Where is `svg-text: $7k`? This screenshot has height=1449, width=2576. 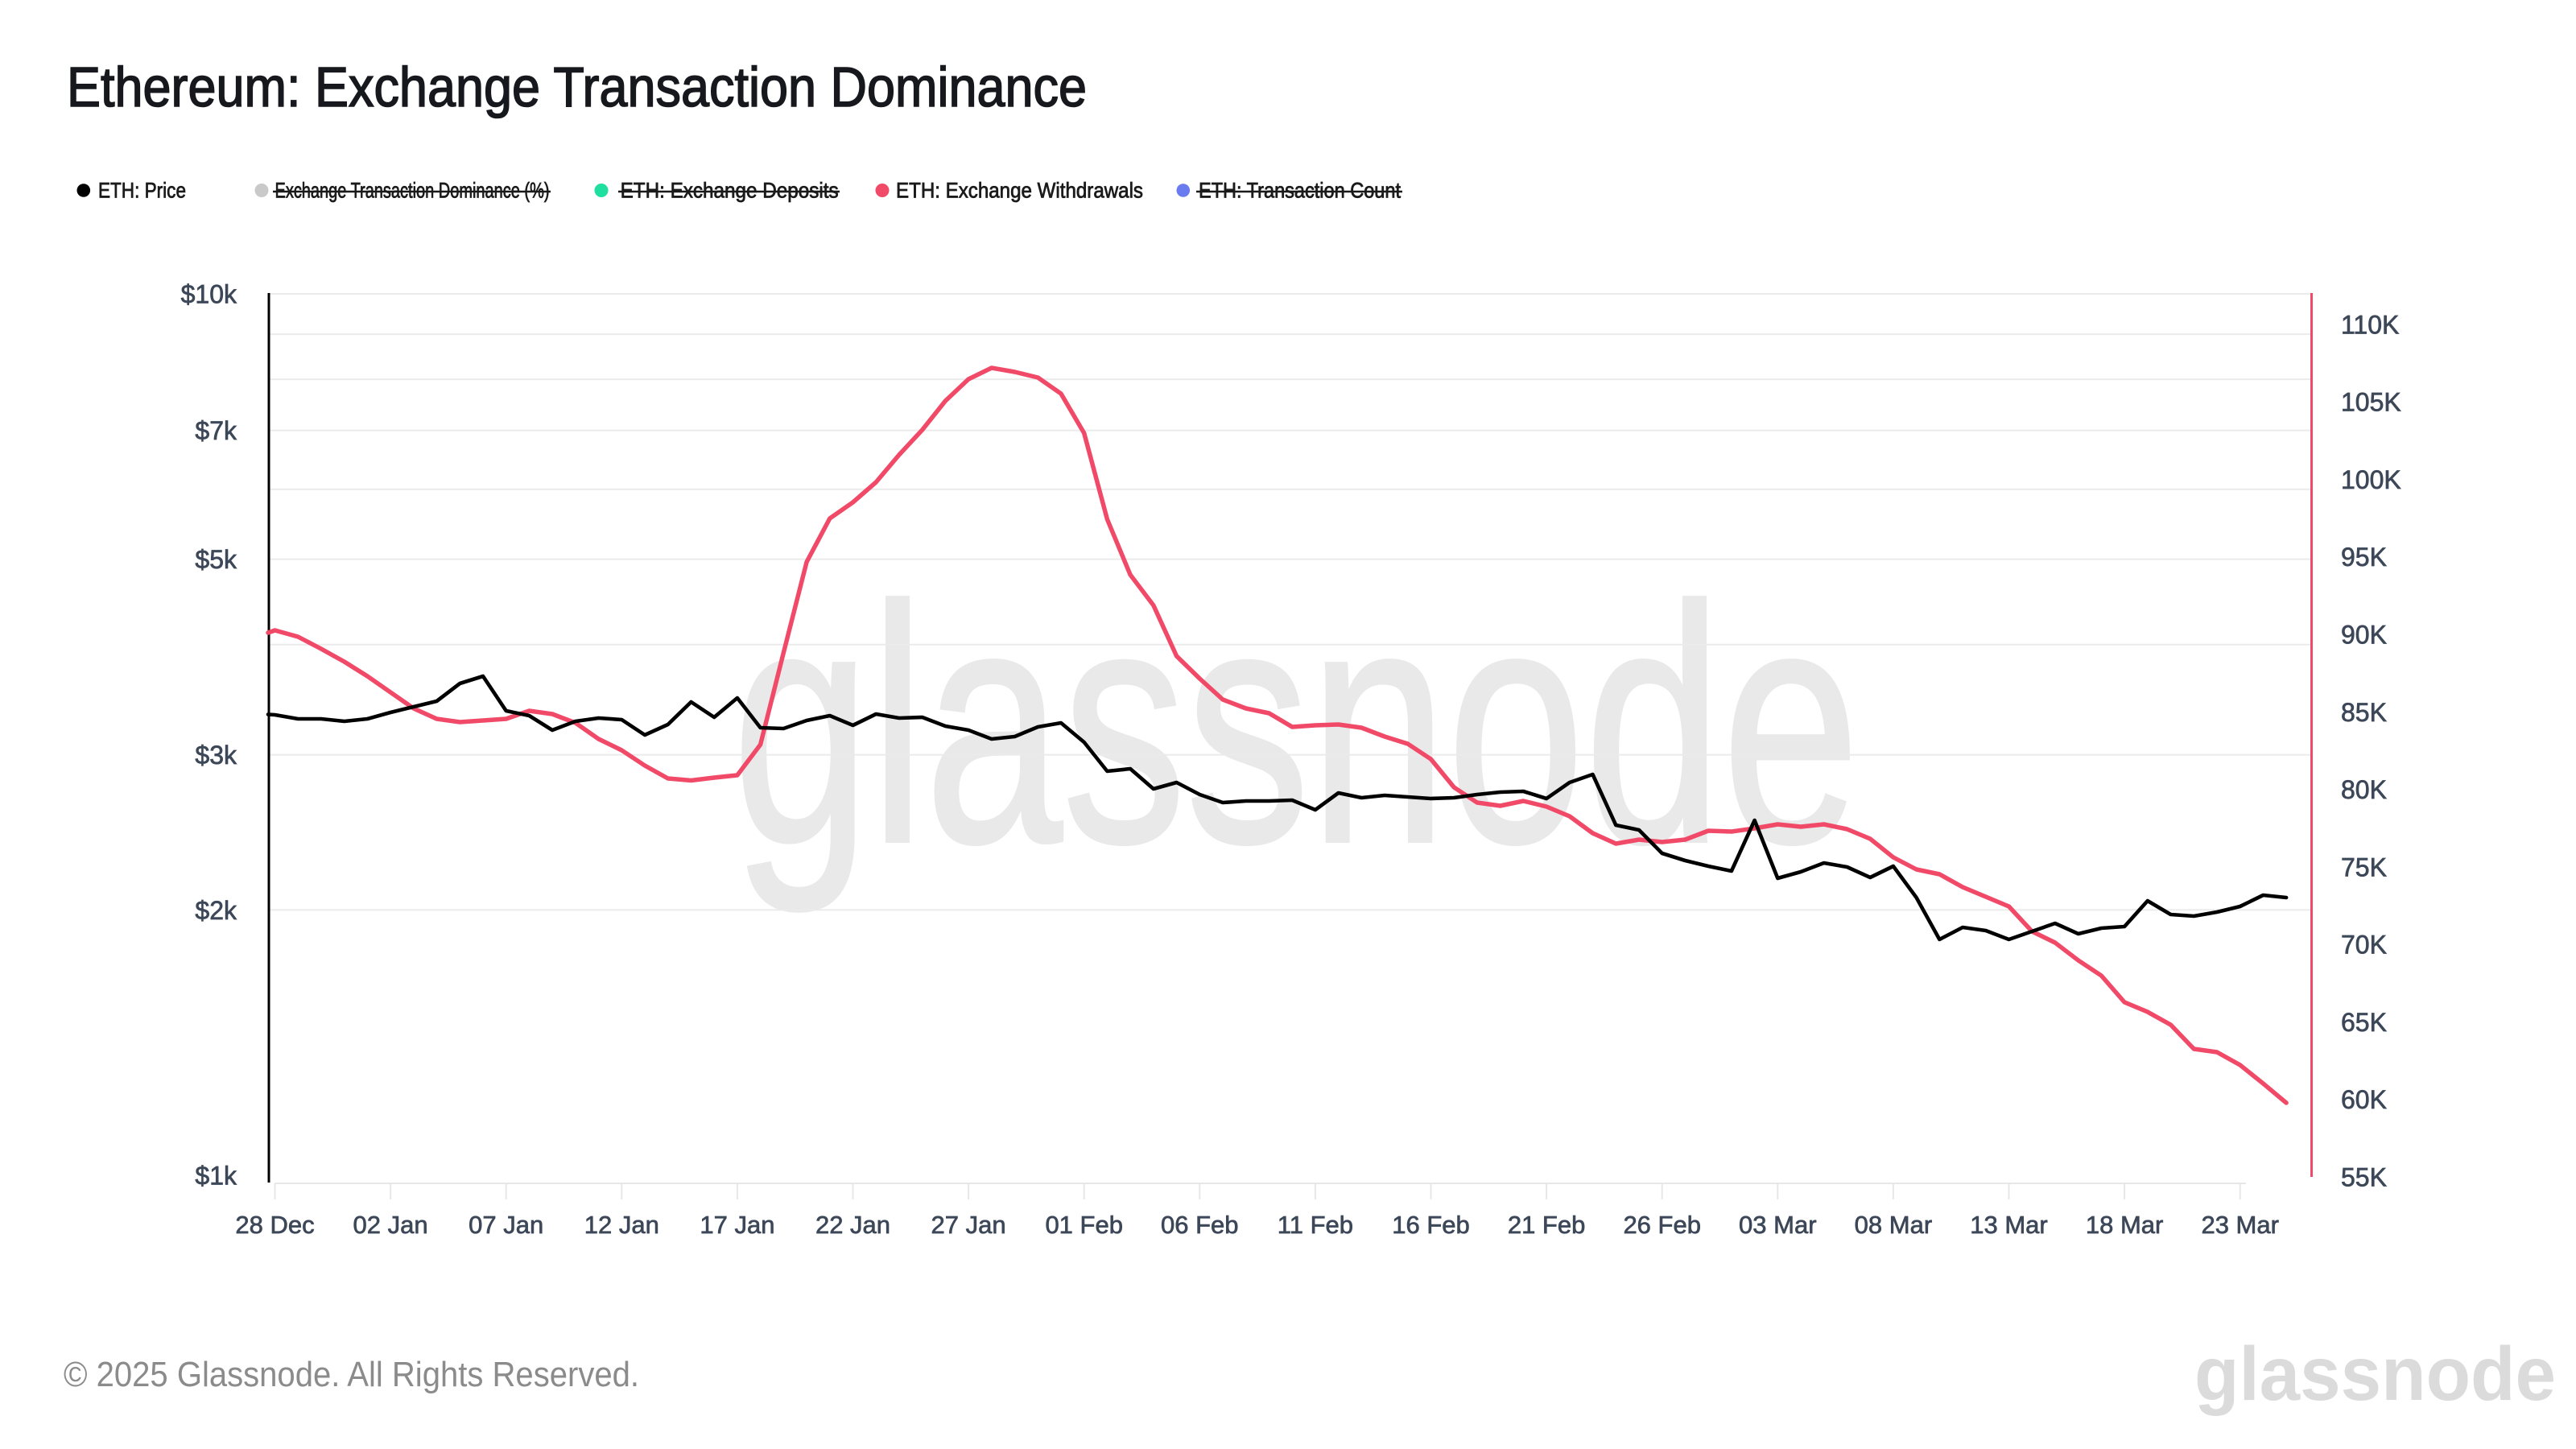
svg-text: $7k is located at coordinates (216, 430).